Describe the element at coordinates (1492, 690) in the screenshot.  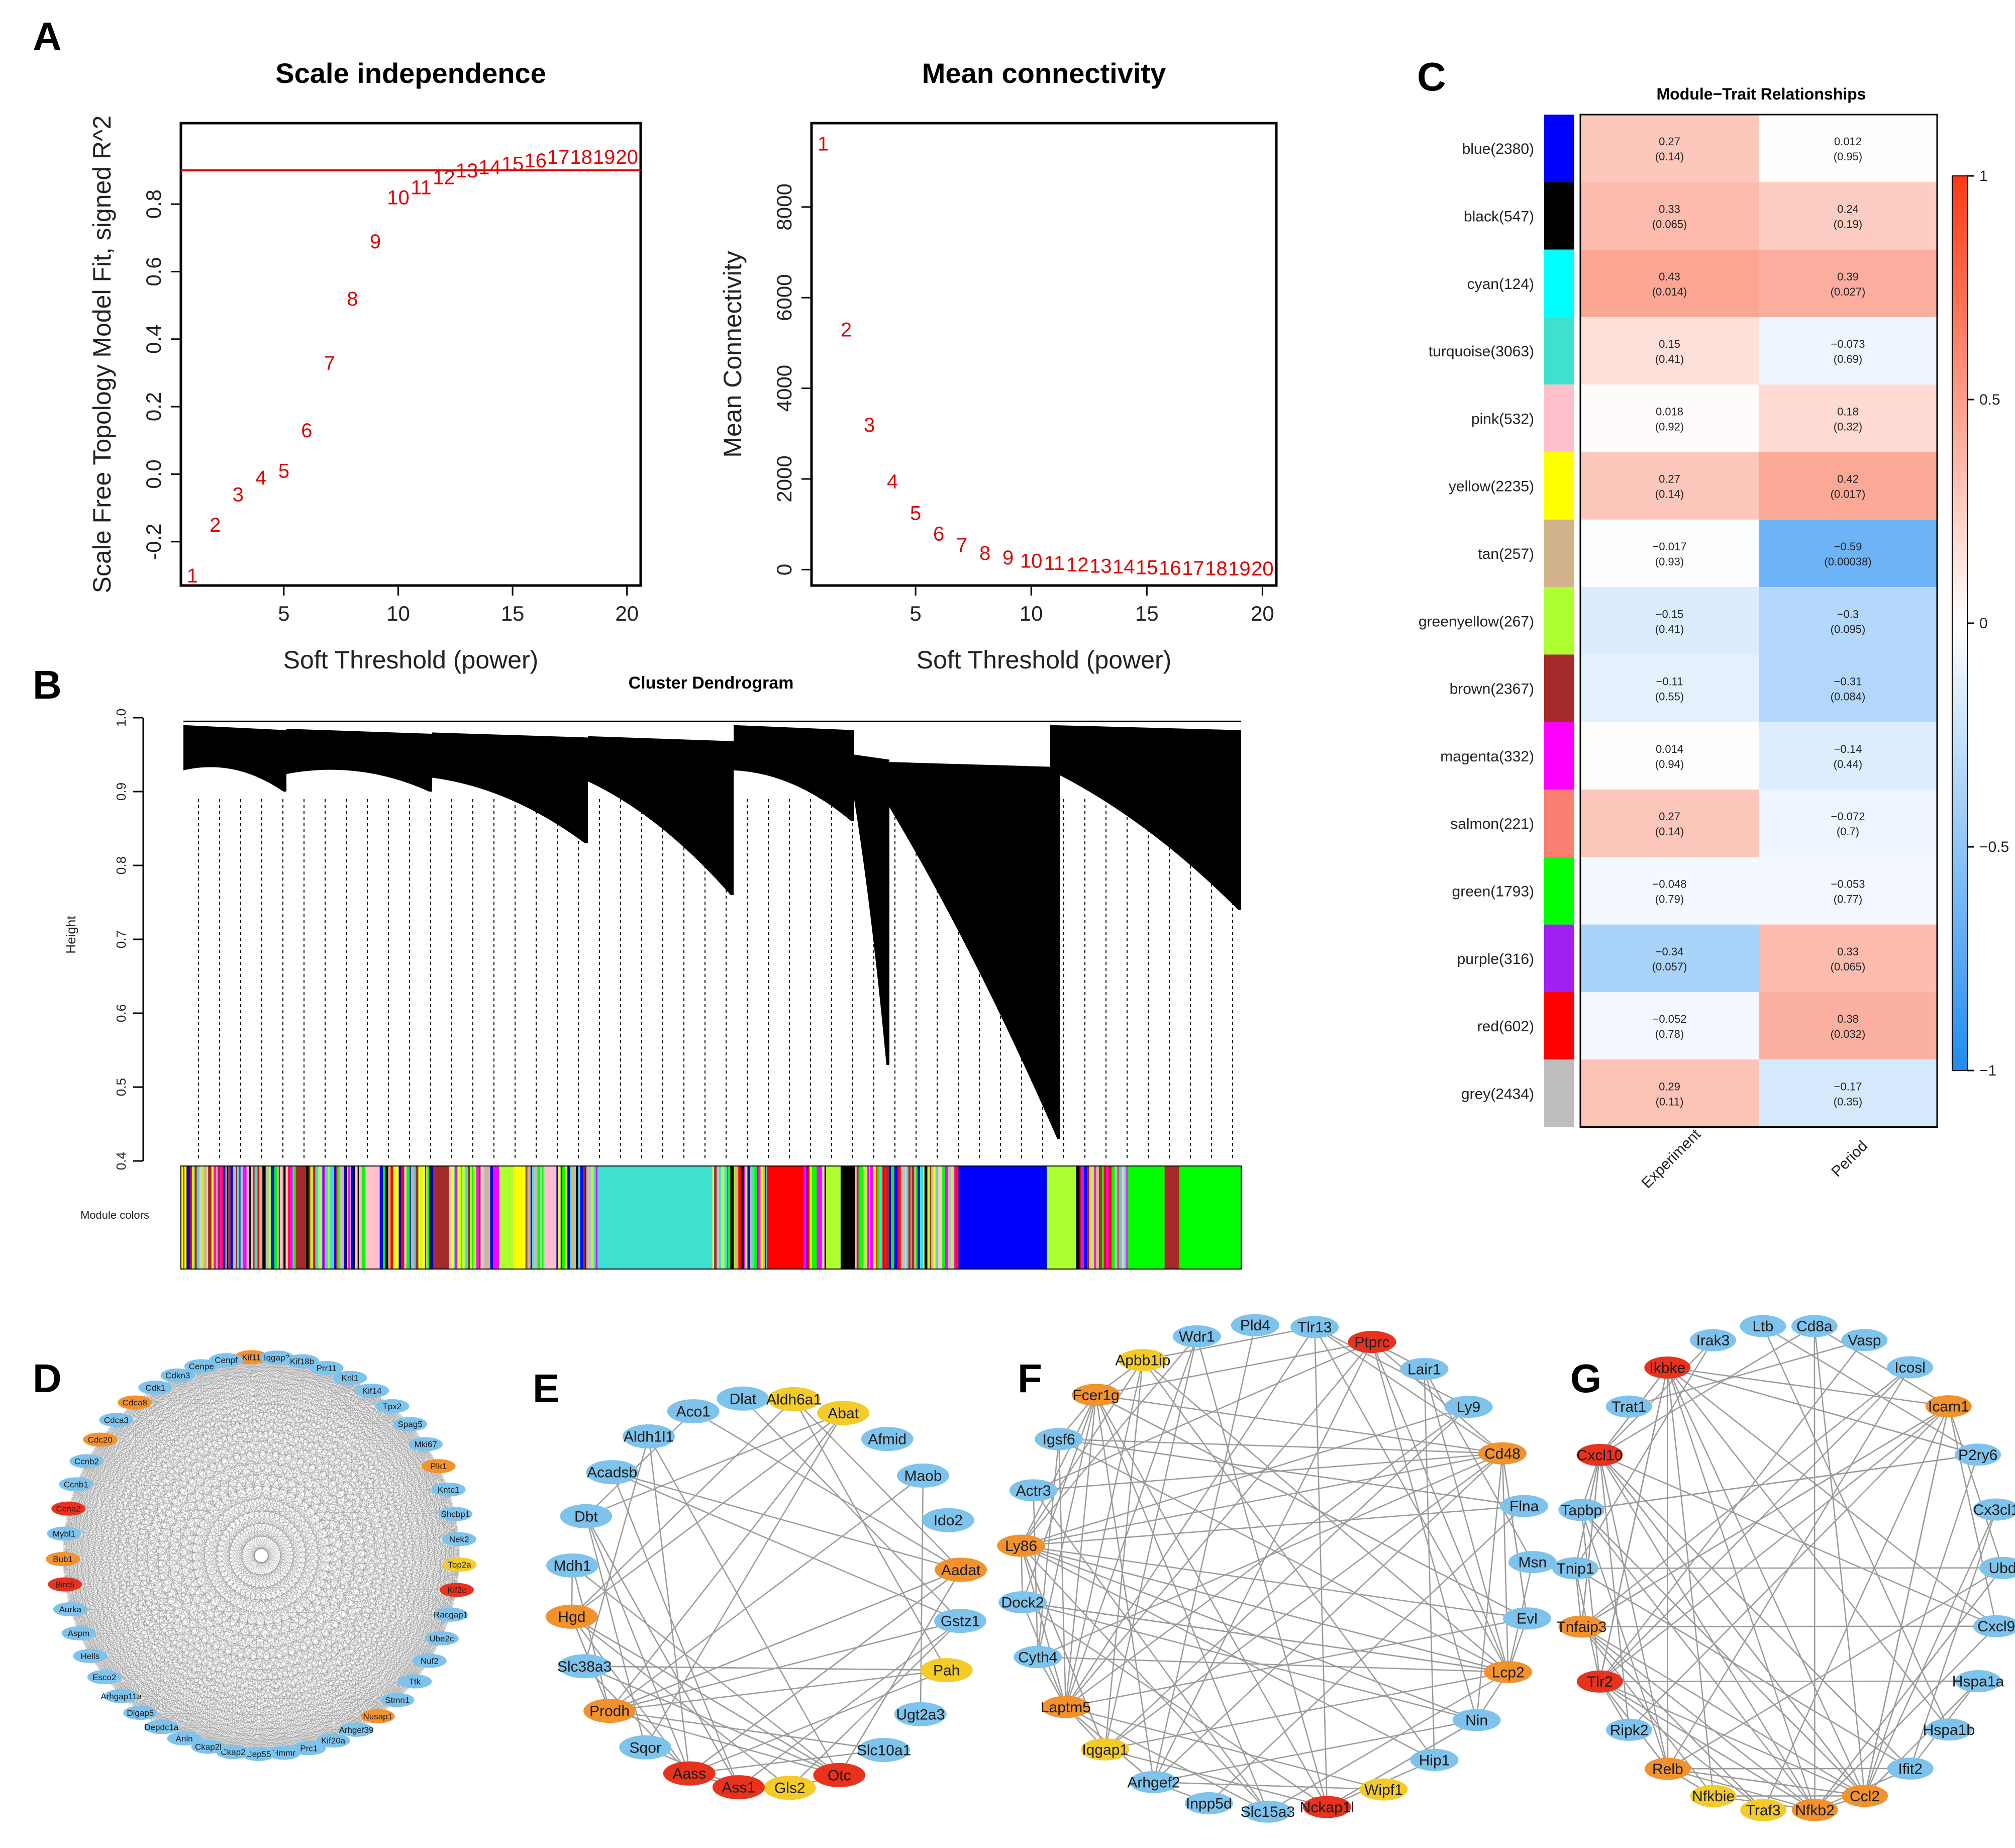
I see `module-label: brown(2367)` at that location.